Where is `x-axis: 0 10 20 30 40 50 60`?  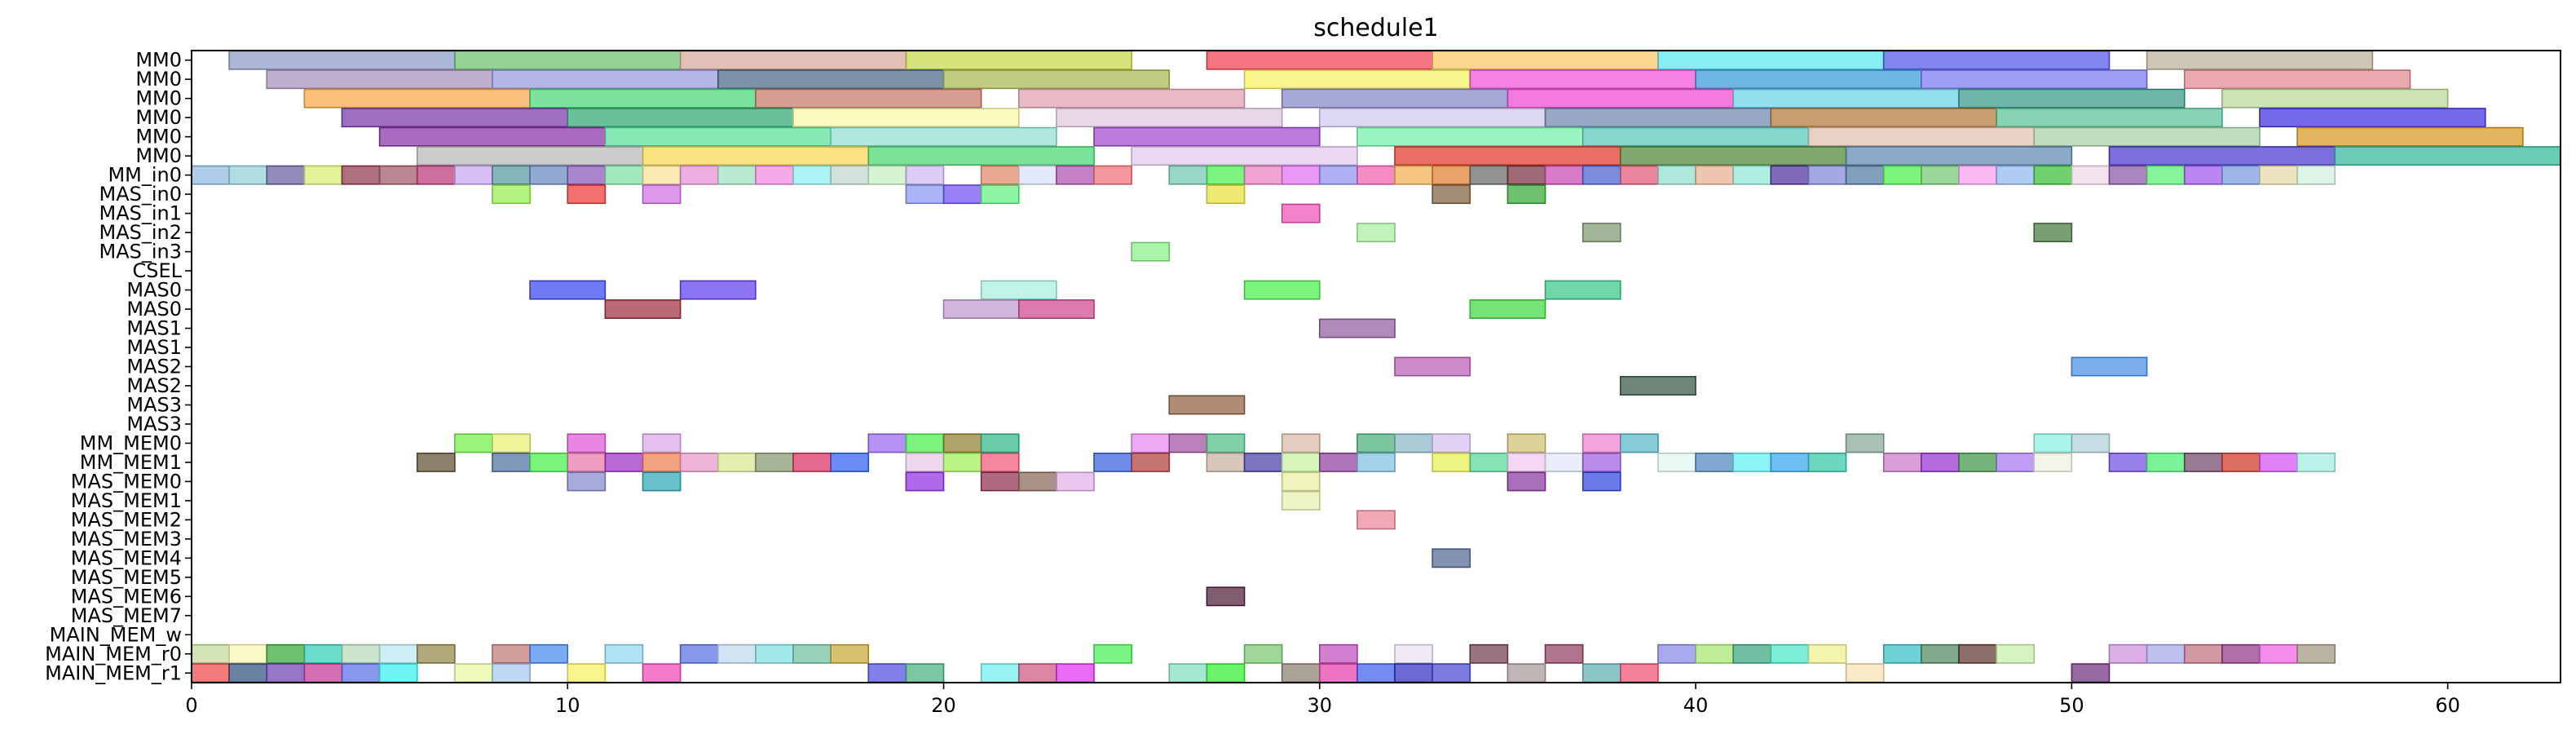
x-axis: 0 10 20 30 40 50 60 is located at coordinates (1322, 700).